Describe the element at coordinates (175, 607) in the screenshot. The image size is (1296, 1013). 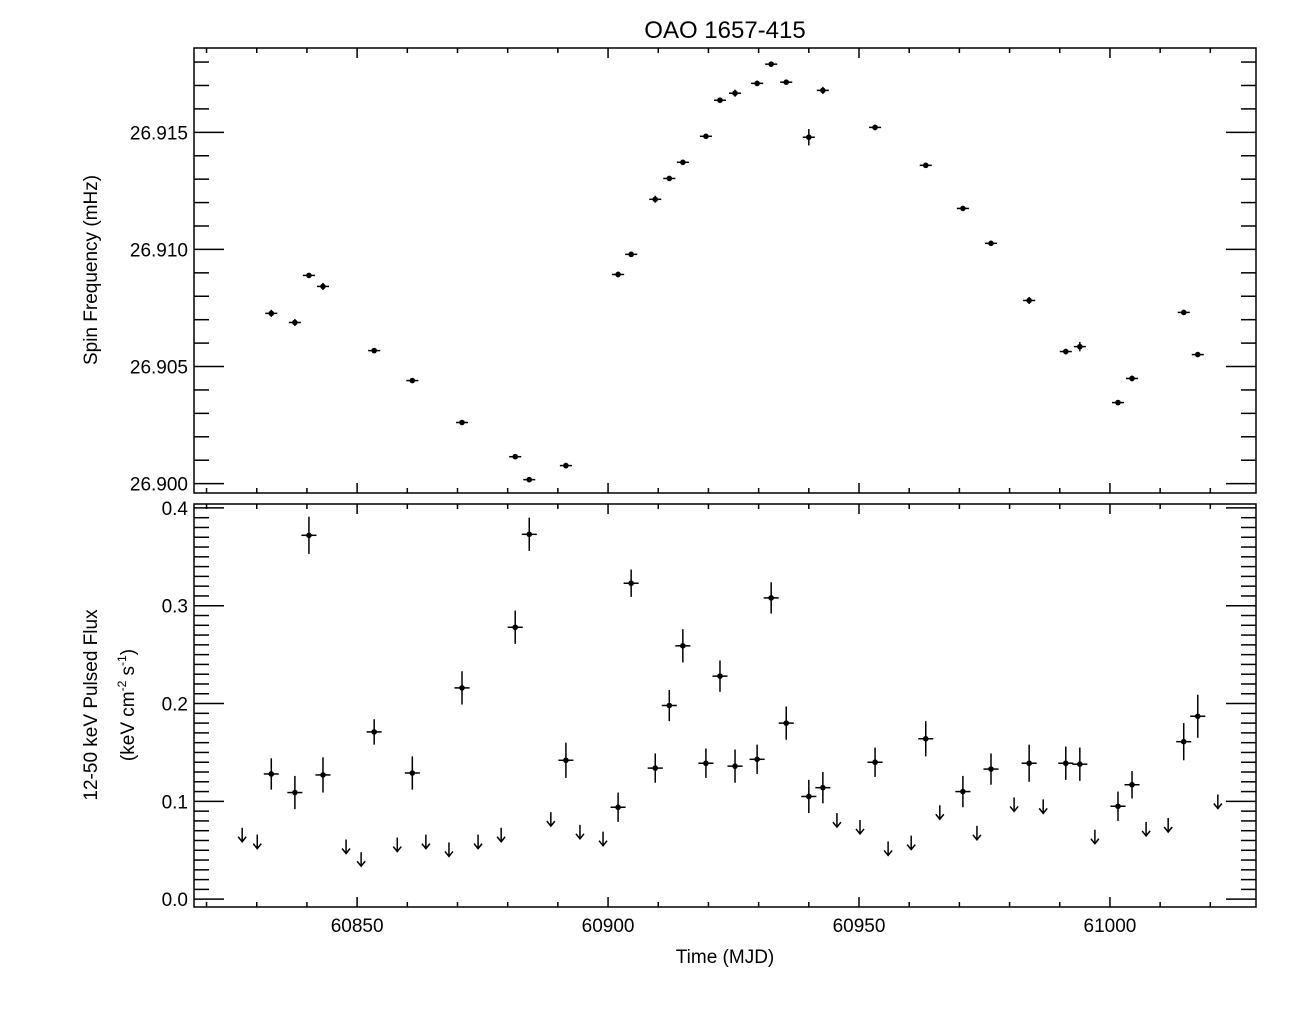
I see `y-tick-label: 0.3` at that location.